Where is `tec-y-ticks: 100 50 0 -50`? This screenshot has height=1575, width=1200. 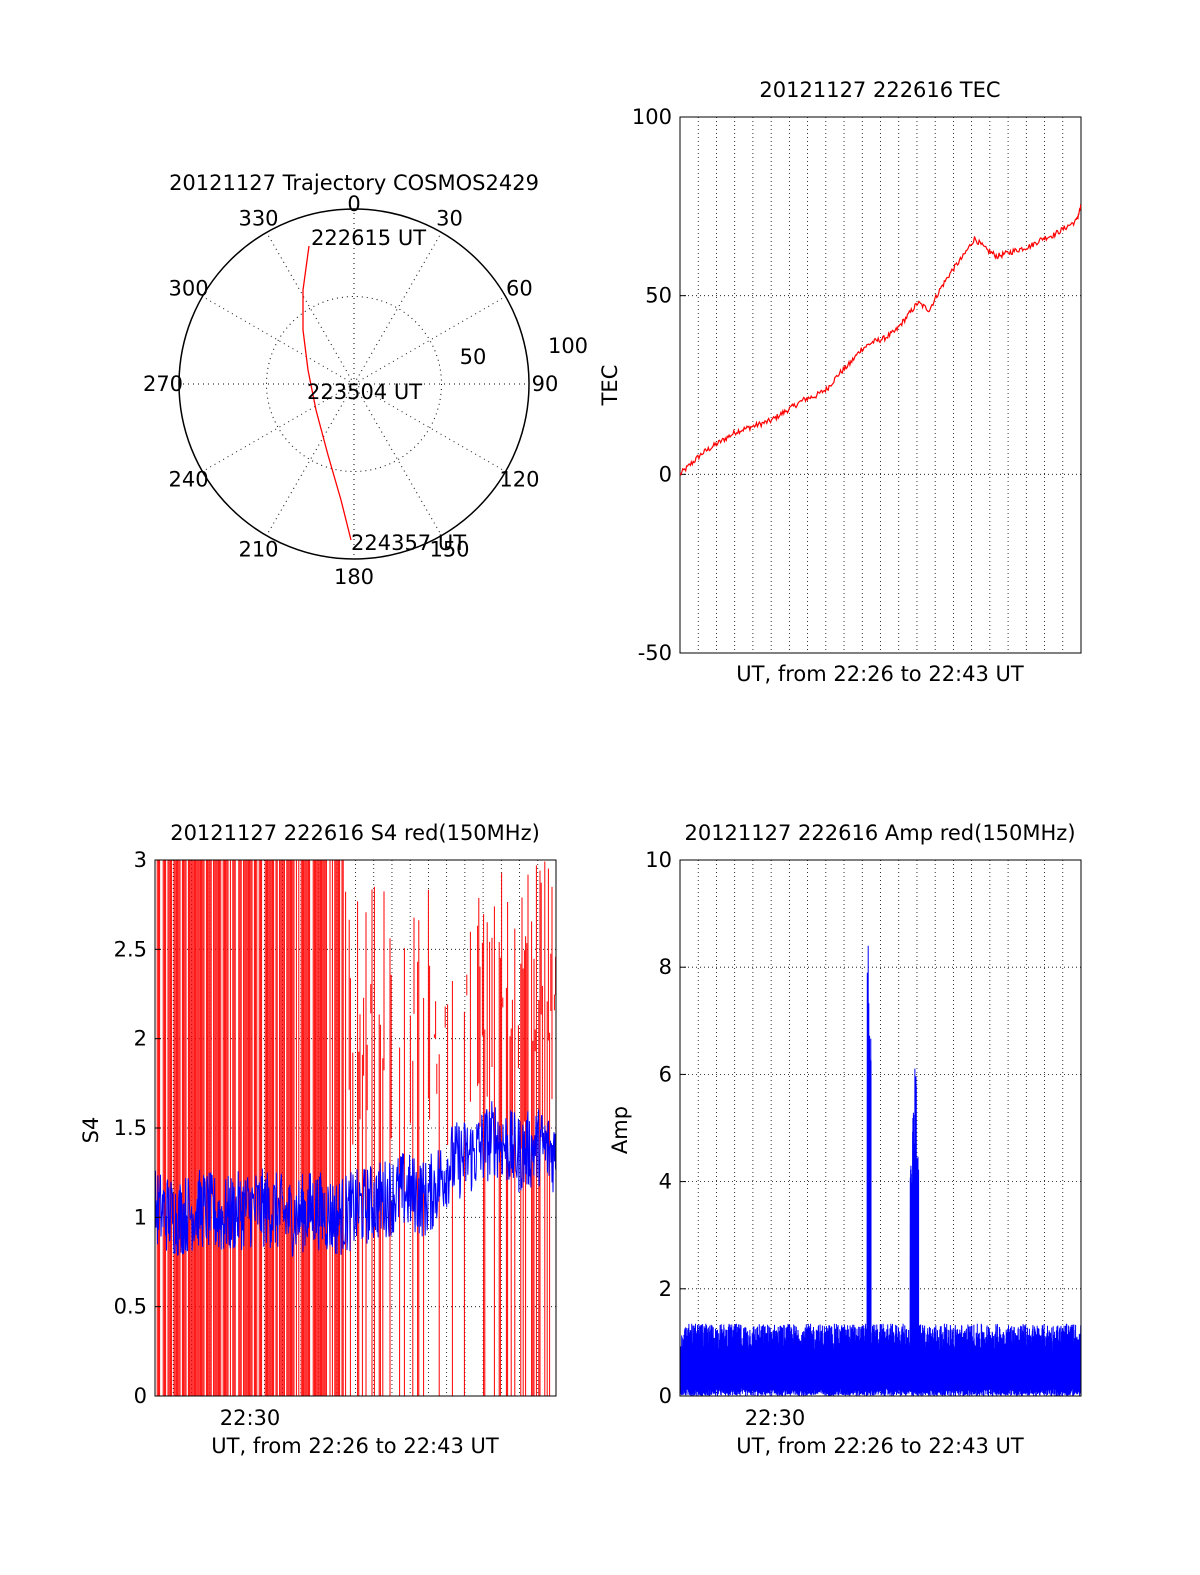 tec-y-ticks: 100 50 0 -50 is located at coordinates (659, 385).